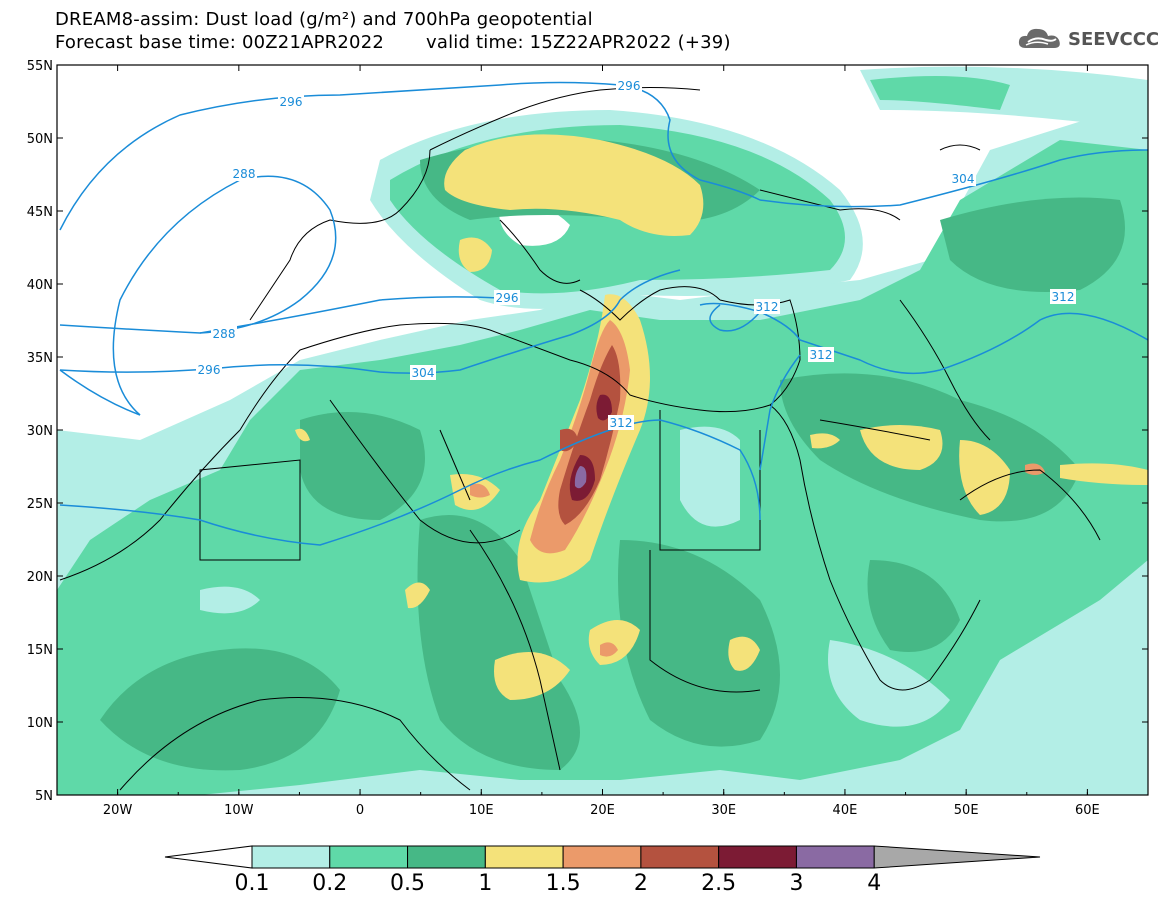 This screenshot has height=907, width=1165. Describe the element at coordinates (118, 810) in the screenshot. I see `lon-tick-label: 20W` at that location.